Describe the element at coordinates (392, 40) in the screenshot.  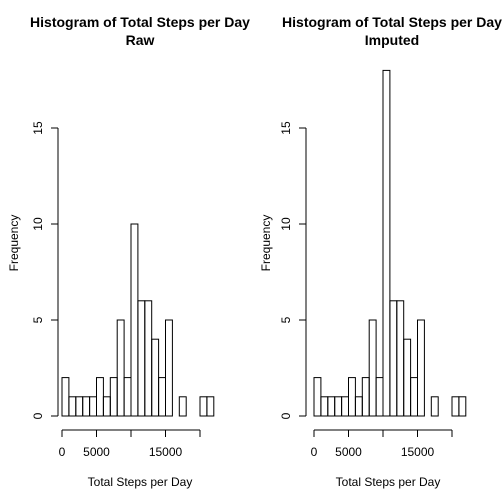
I see `chart-subtitle: Imputed` at that location.